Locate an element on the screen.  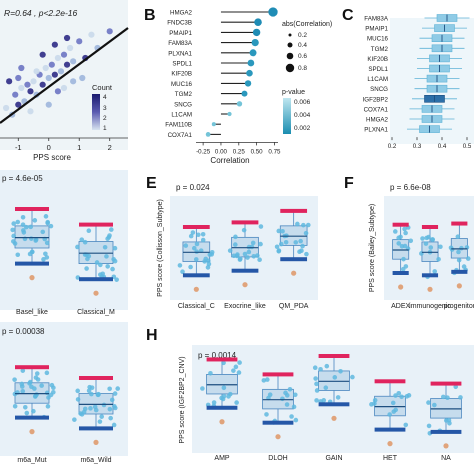
panel-c-x-ticks: 0.2 0.3 0.4 0.5 is located at coordinates (430, 143).